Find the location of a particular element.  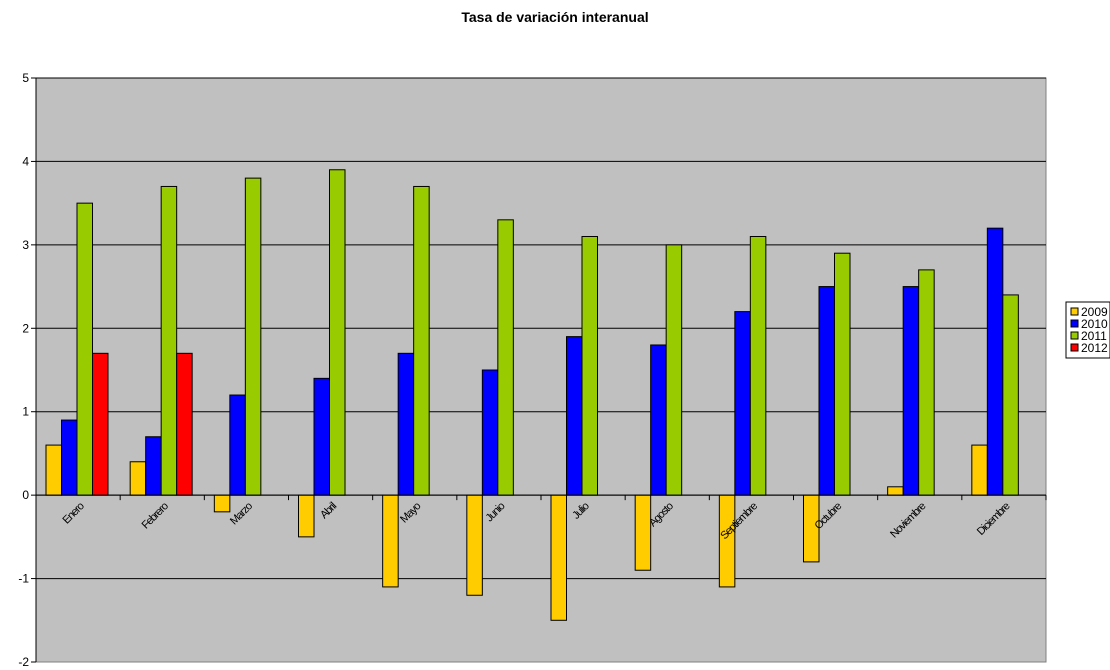

legend-label-2009: 2009 is located at coordinates (1094, 312).